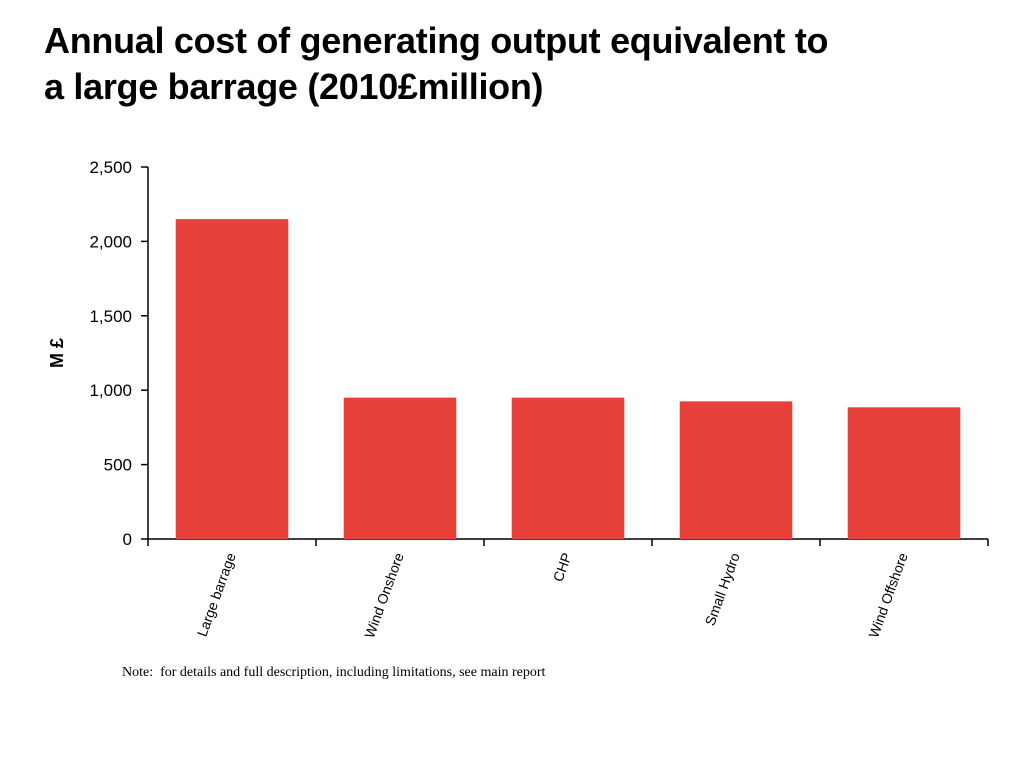  What do you see at coordinates (110, 316) in the screenshot?
I see `y-tick-label: 1,500` at bounding box center [110, 316].